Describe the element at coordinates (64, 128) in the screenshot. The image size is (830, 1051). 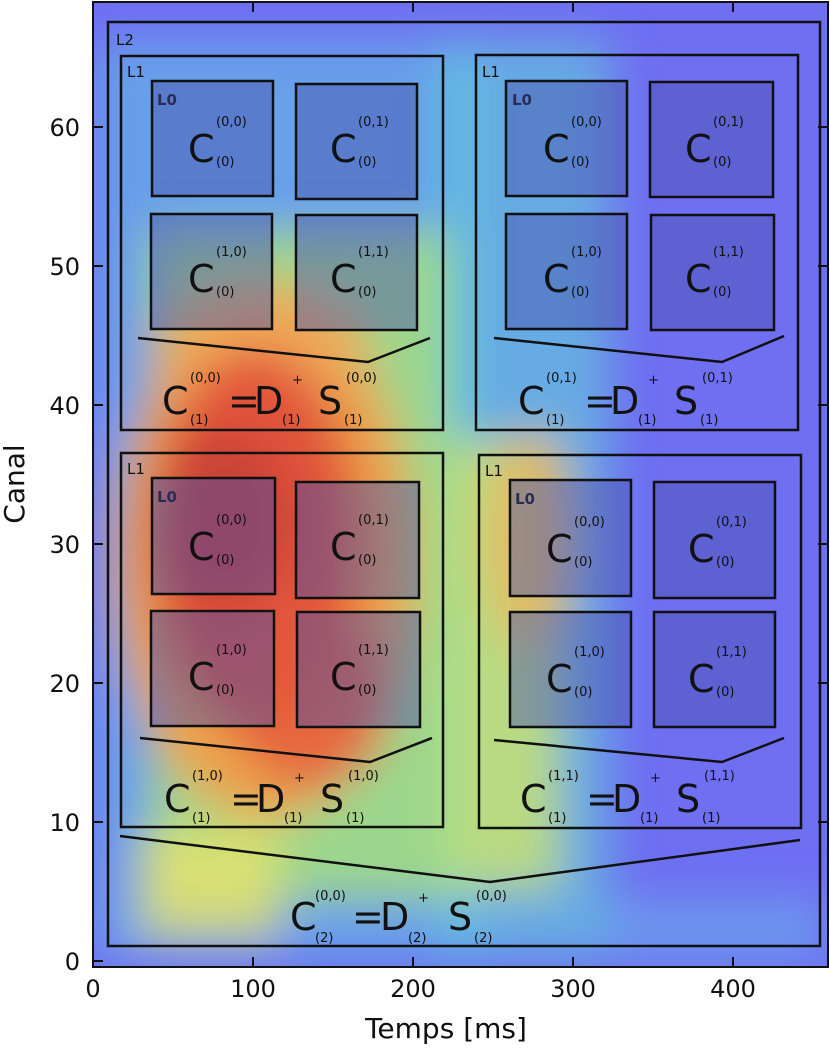
I see `y-tick-60: 60` at that location.